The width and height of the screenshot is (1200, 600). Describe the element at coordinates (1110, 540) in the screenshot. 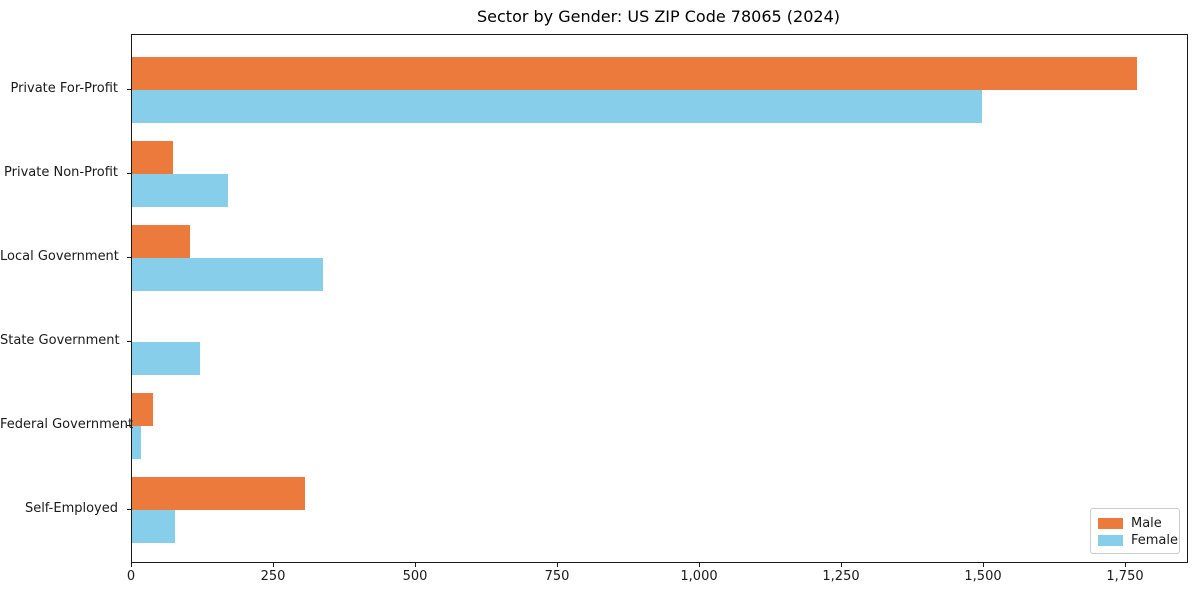

I see `female-swatch` at that location.